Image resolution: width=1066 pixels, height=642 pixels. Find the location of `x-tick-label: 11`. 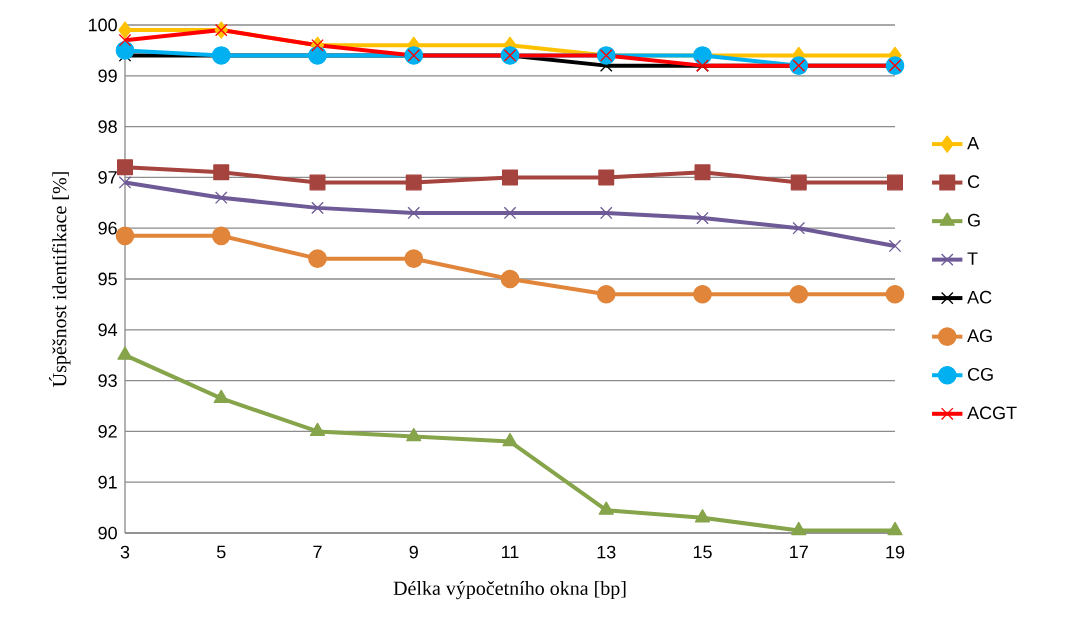

x-tick-label: 11 is located at coordinates (510, 552).